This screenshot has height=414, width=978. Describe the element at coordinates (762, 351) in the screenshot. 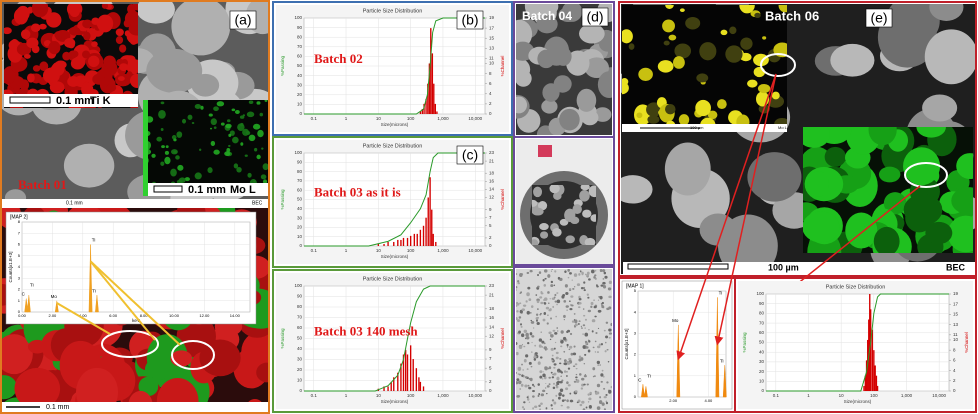

I see `y-tick-label: 40` at that location.